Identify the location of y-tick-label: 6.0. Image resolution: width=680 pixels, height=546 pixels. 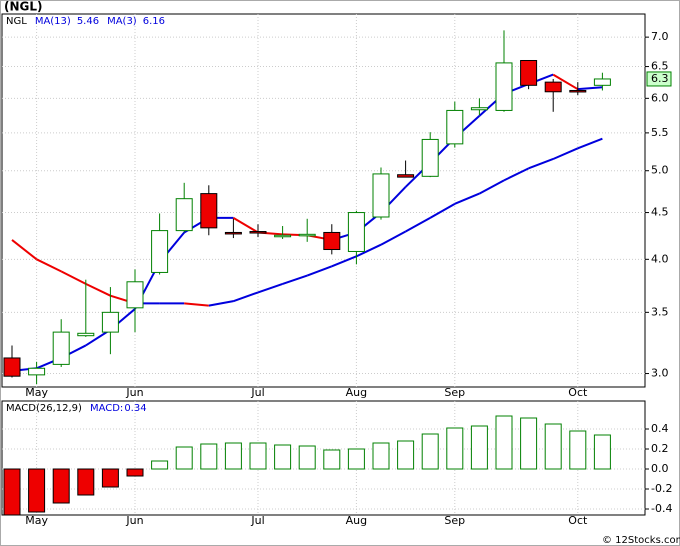
(660, 97).